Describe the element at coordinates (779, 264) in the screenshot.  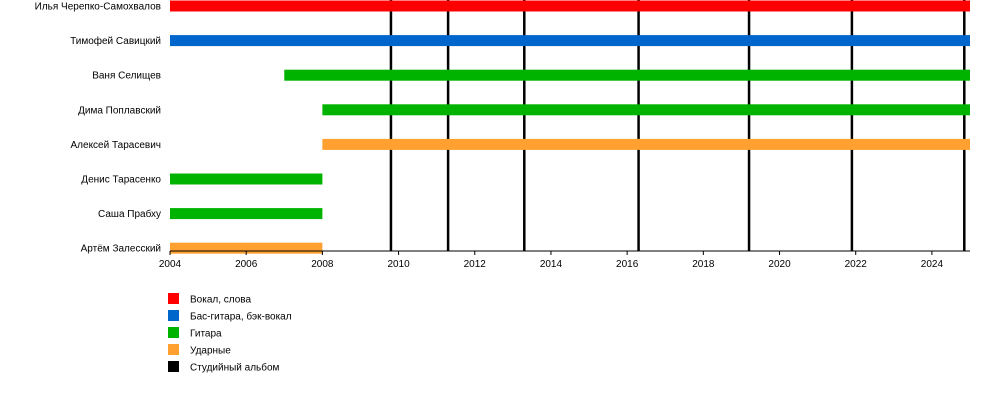
I see `x-tick-label: 2020` at that location.